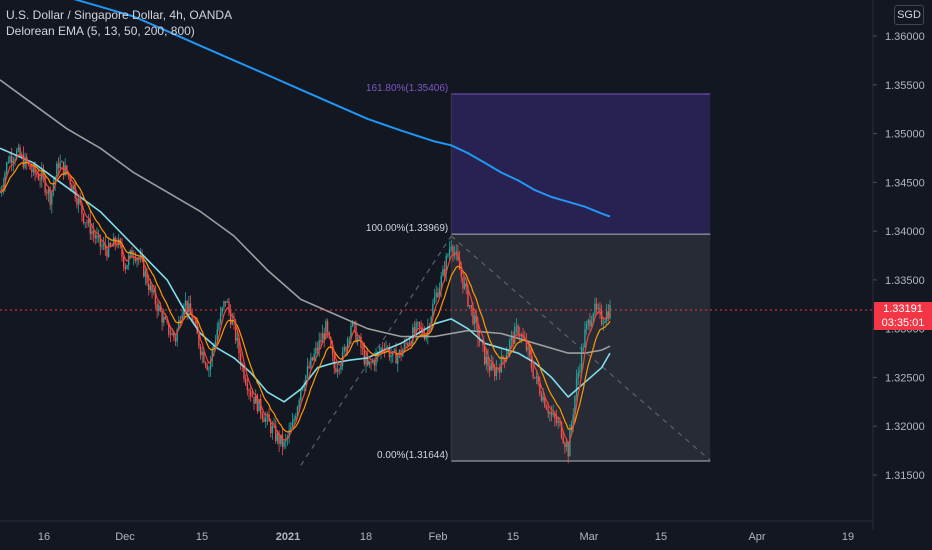 Image resolution: width=932 pixels, height=550 pixels. What do you see at coordinates (905, 86) in the screenshot?
I see `price-tick-label: 1.35500` at bounding box center [905, 86].